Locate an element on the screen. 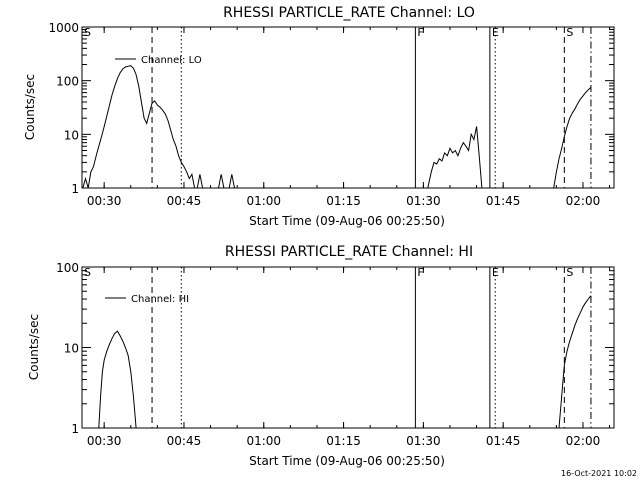 This screenshot has width=640, height=480. footer-timestamp: 16-Oct-2021 10:02 is located at coordinates (599, 473).